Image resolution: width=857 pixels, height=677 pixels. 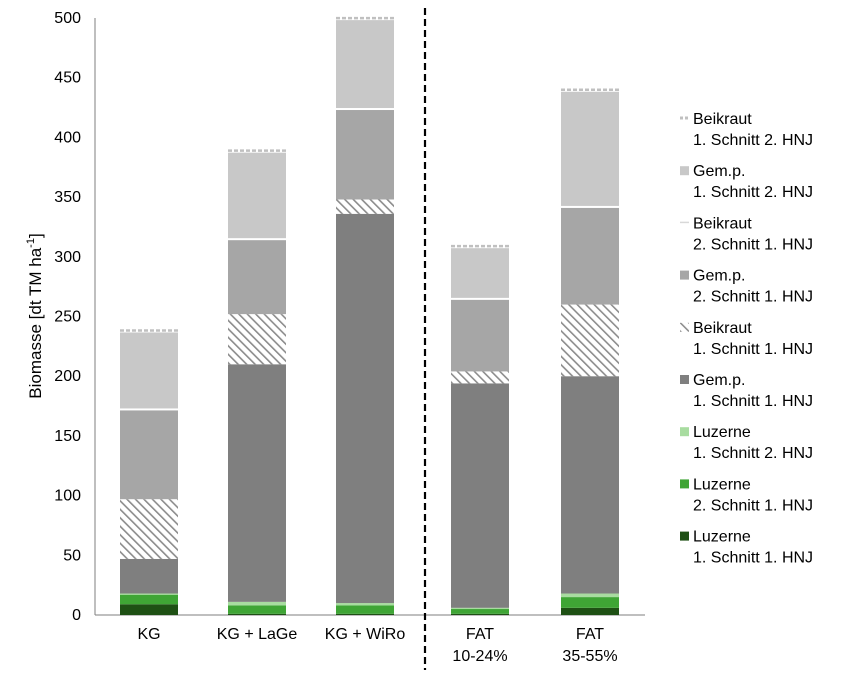 I want to click on y-tick-label: 400, so click(x=67, y=137).